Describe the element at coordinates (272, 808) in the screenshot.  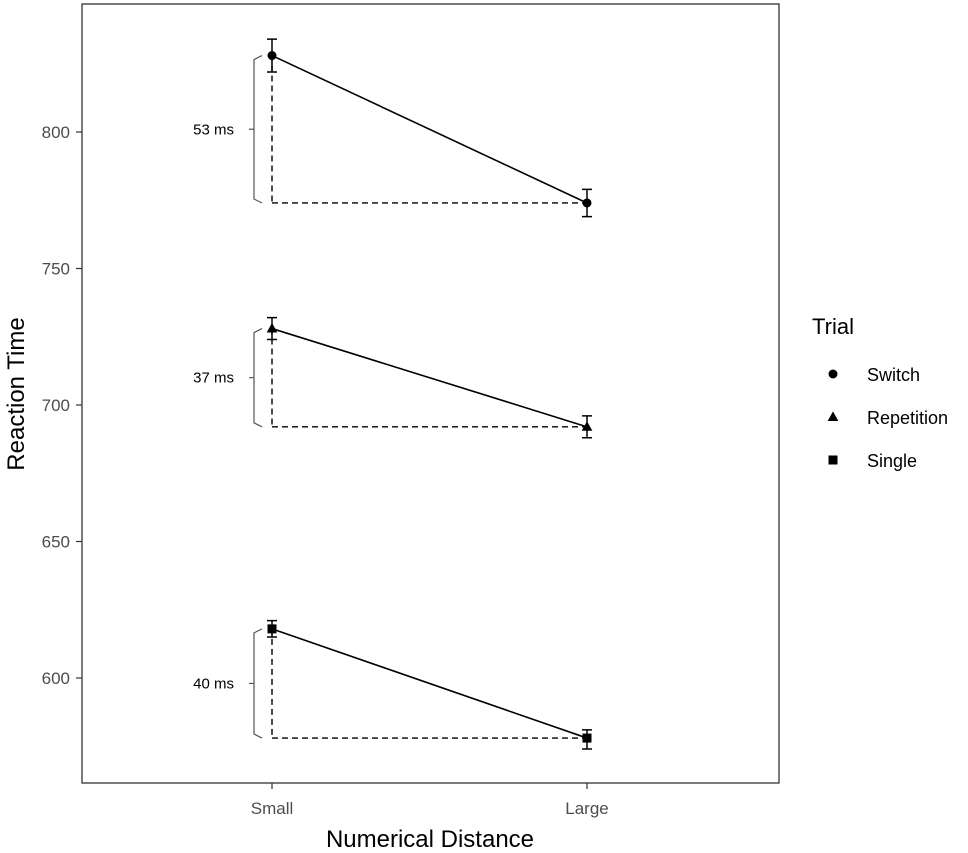
I see `x-tick-label-small: Small` at that location.